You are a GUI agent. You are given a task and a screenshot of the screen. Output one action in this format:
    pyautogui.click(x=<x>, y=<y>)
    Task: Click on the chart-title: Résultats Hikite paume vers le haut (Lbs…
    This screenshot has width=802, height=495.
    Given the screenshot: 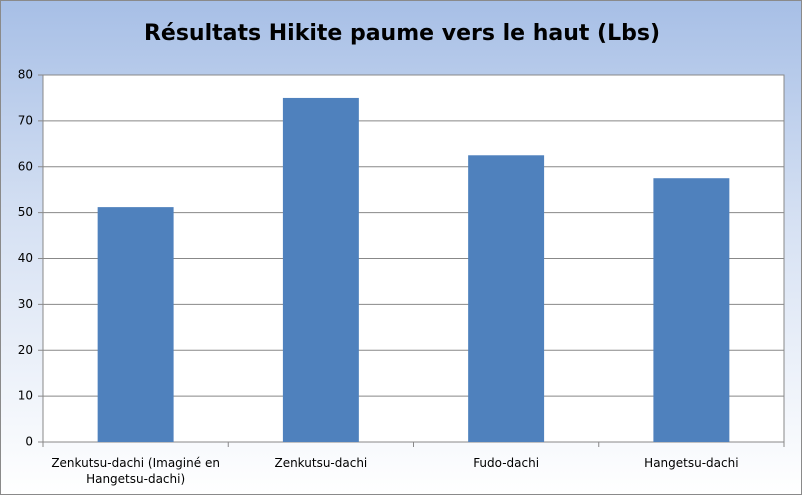 What is the action you would take?
    pyautogui.click(x=402, y=33)
    